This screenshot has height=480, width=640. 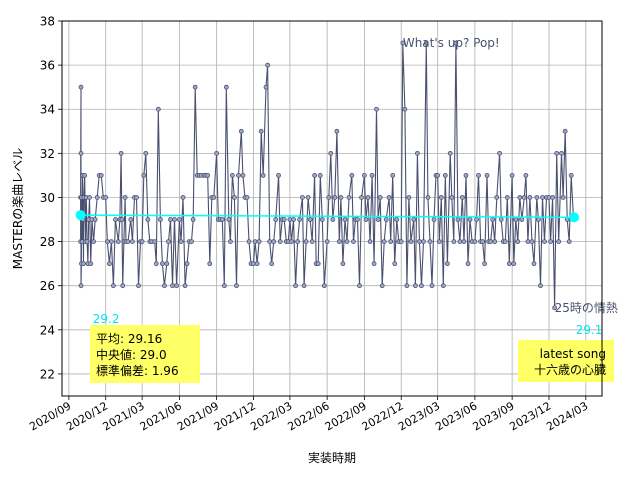 What do you see at coordinates (161, 416) in the screenshot?
I see `x-tick-label: 2021/06` at bounding box center [161, 416].